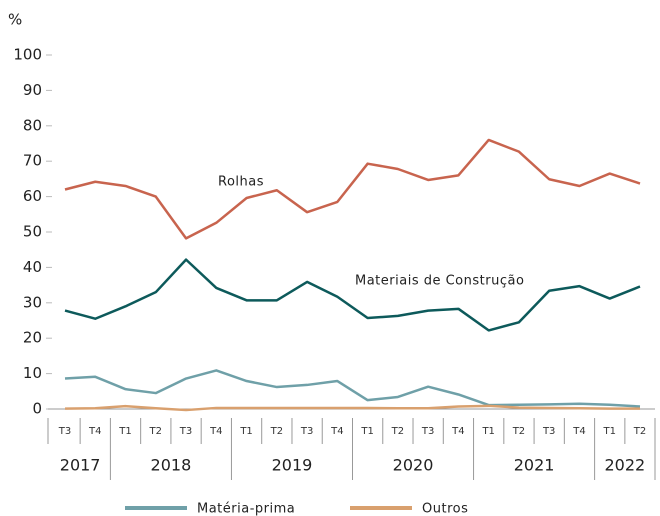 The width and height of the screenshot is (660, 516). What do you see at coordinates (413, 465) in the screenshot?
I see `year-label: 2020` at bounding box center [413, 465].